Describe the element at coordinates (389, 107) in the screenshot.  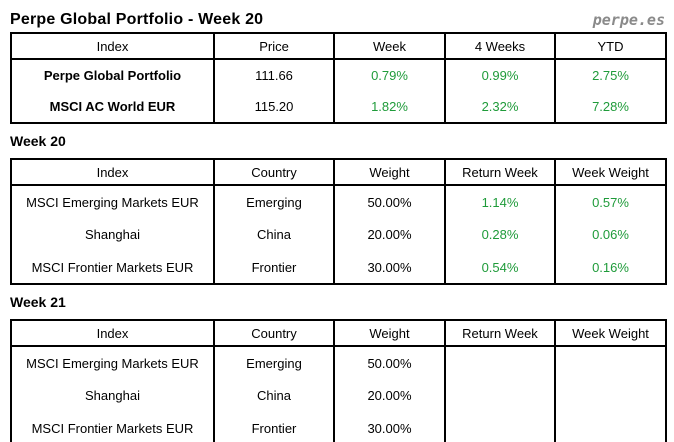
I see `week-cell: 1.82%` at that location.